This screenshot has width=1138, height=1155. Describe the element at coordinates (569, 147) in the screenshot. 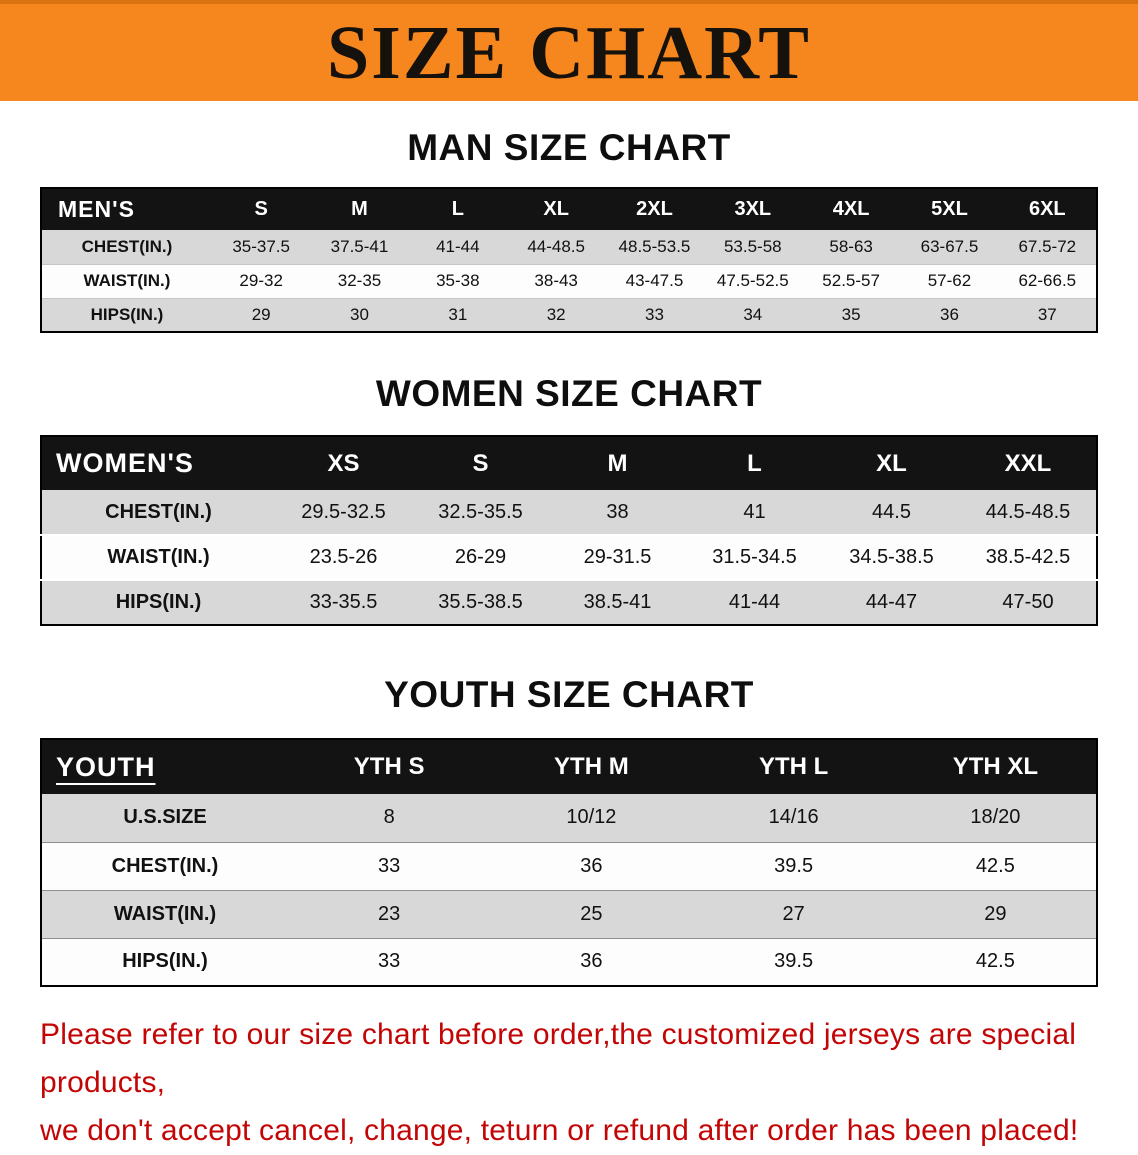

I see `men-section-heading: MAN SIZE CHART` at that location.